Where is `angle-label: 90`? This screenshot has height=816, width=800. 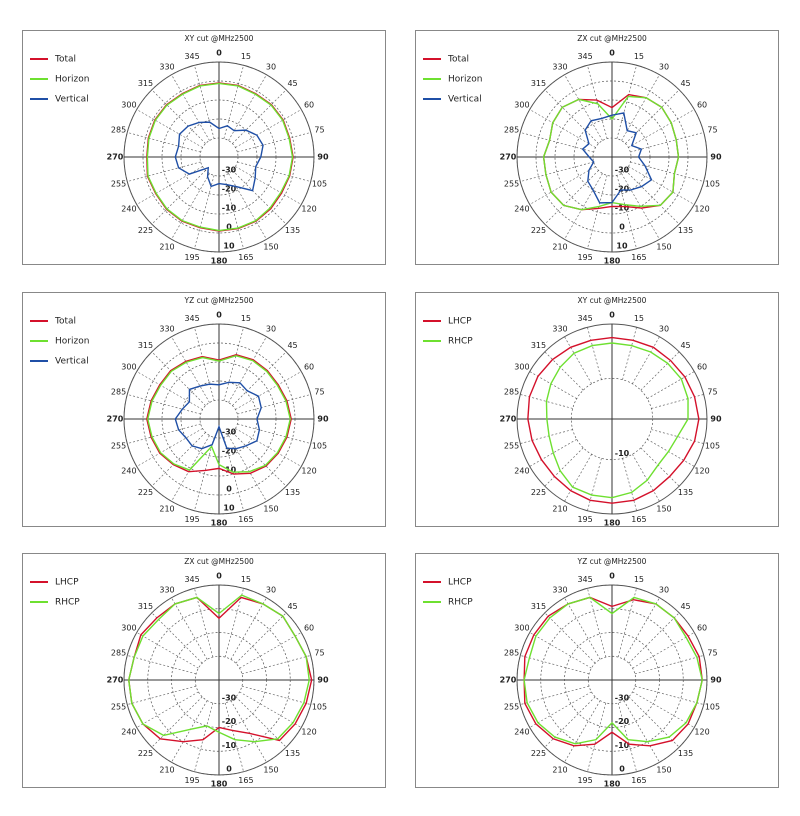 angle-label: 90 is located at coordinates (716, 680).